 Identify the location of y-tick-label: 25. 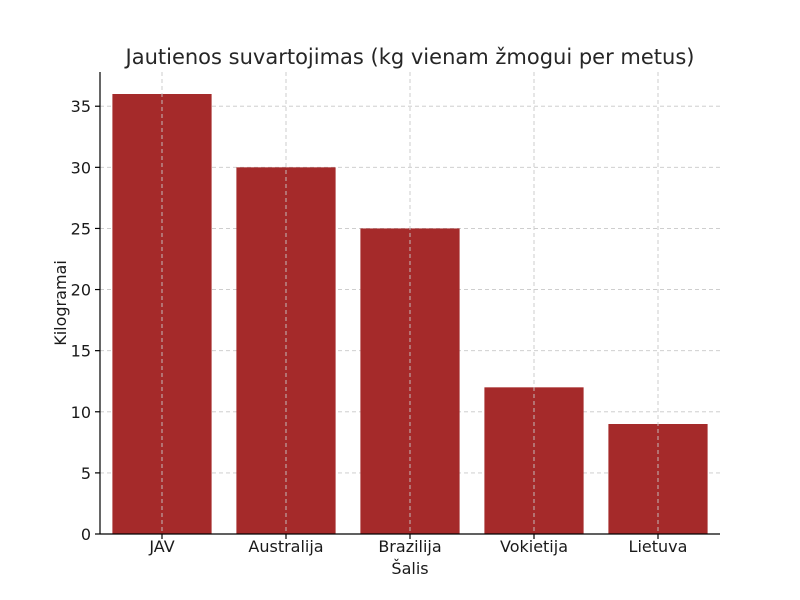
(81, 228).